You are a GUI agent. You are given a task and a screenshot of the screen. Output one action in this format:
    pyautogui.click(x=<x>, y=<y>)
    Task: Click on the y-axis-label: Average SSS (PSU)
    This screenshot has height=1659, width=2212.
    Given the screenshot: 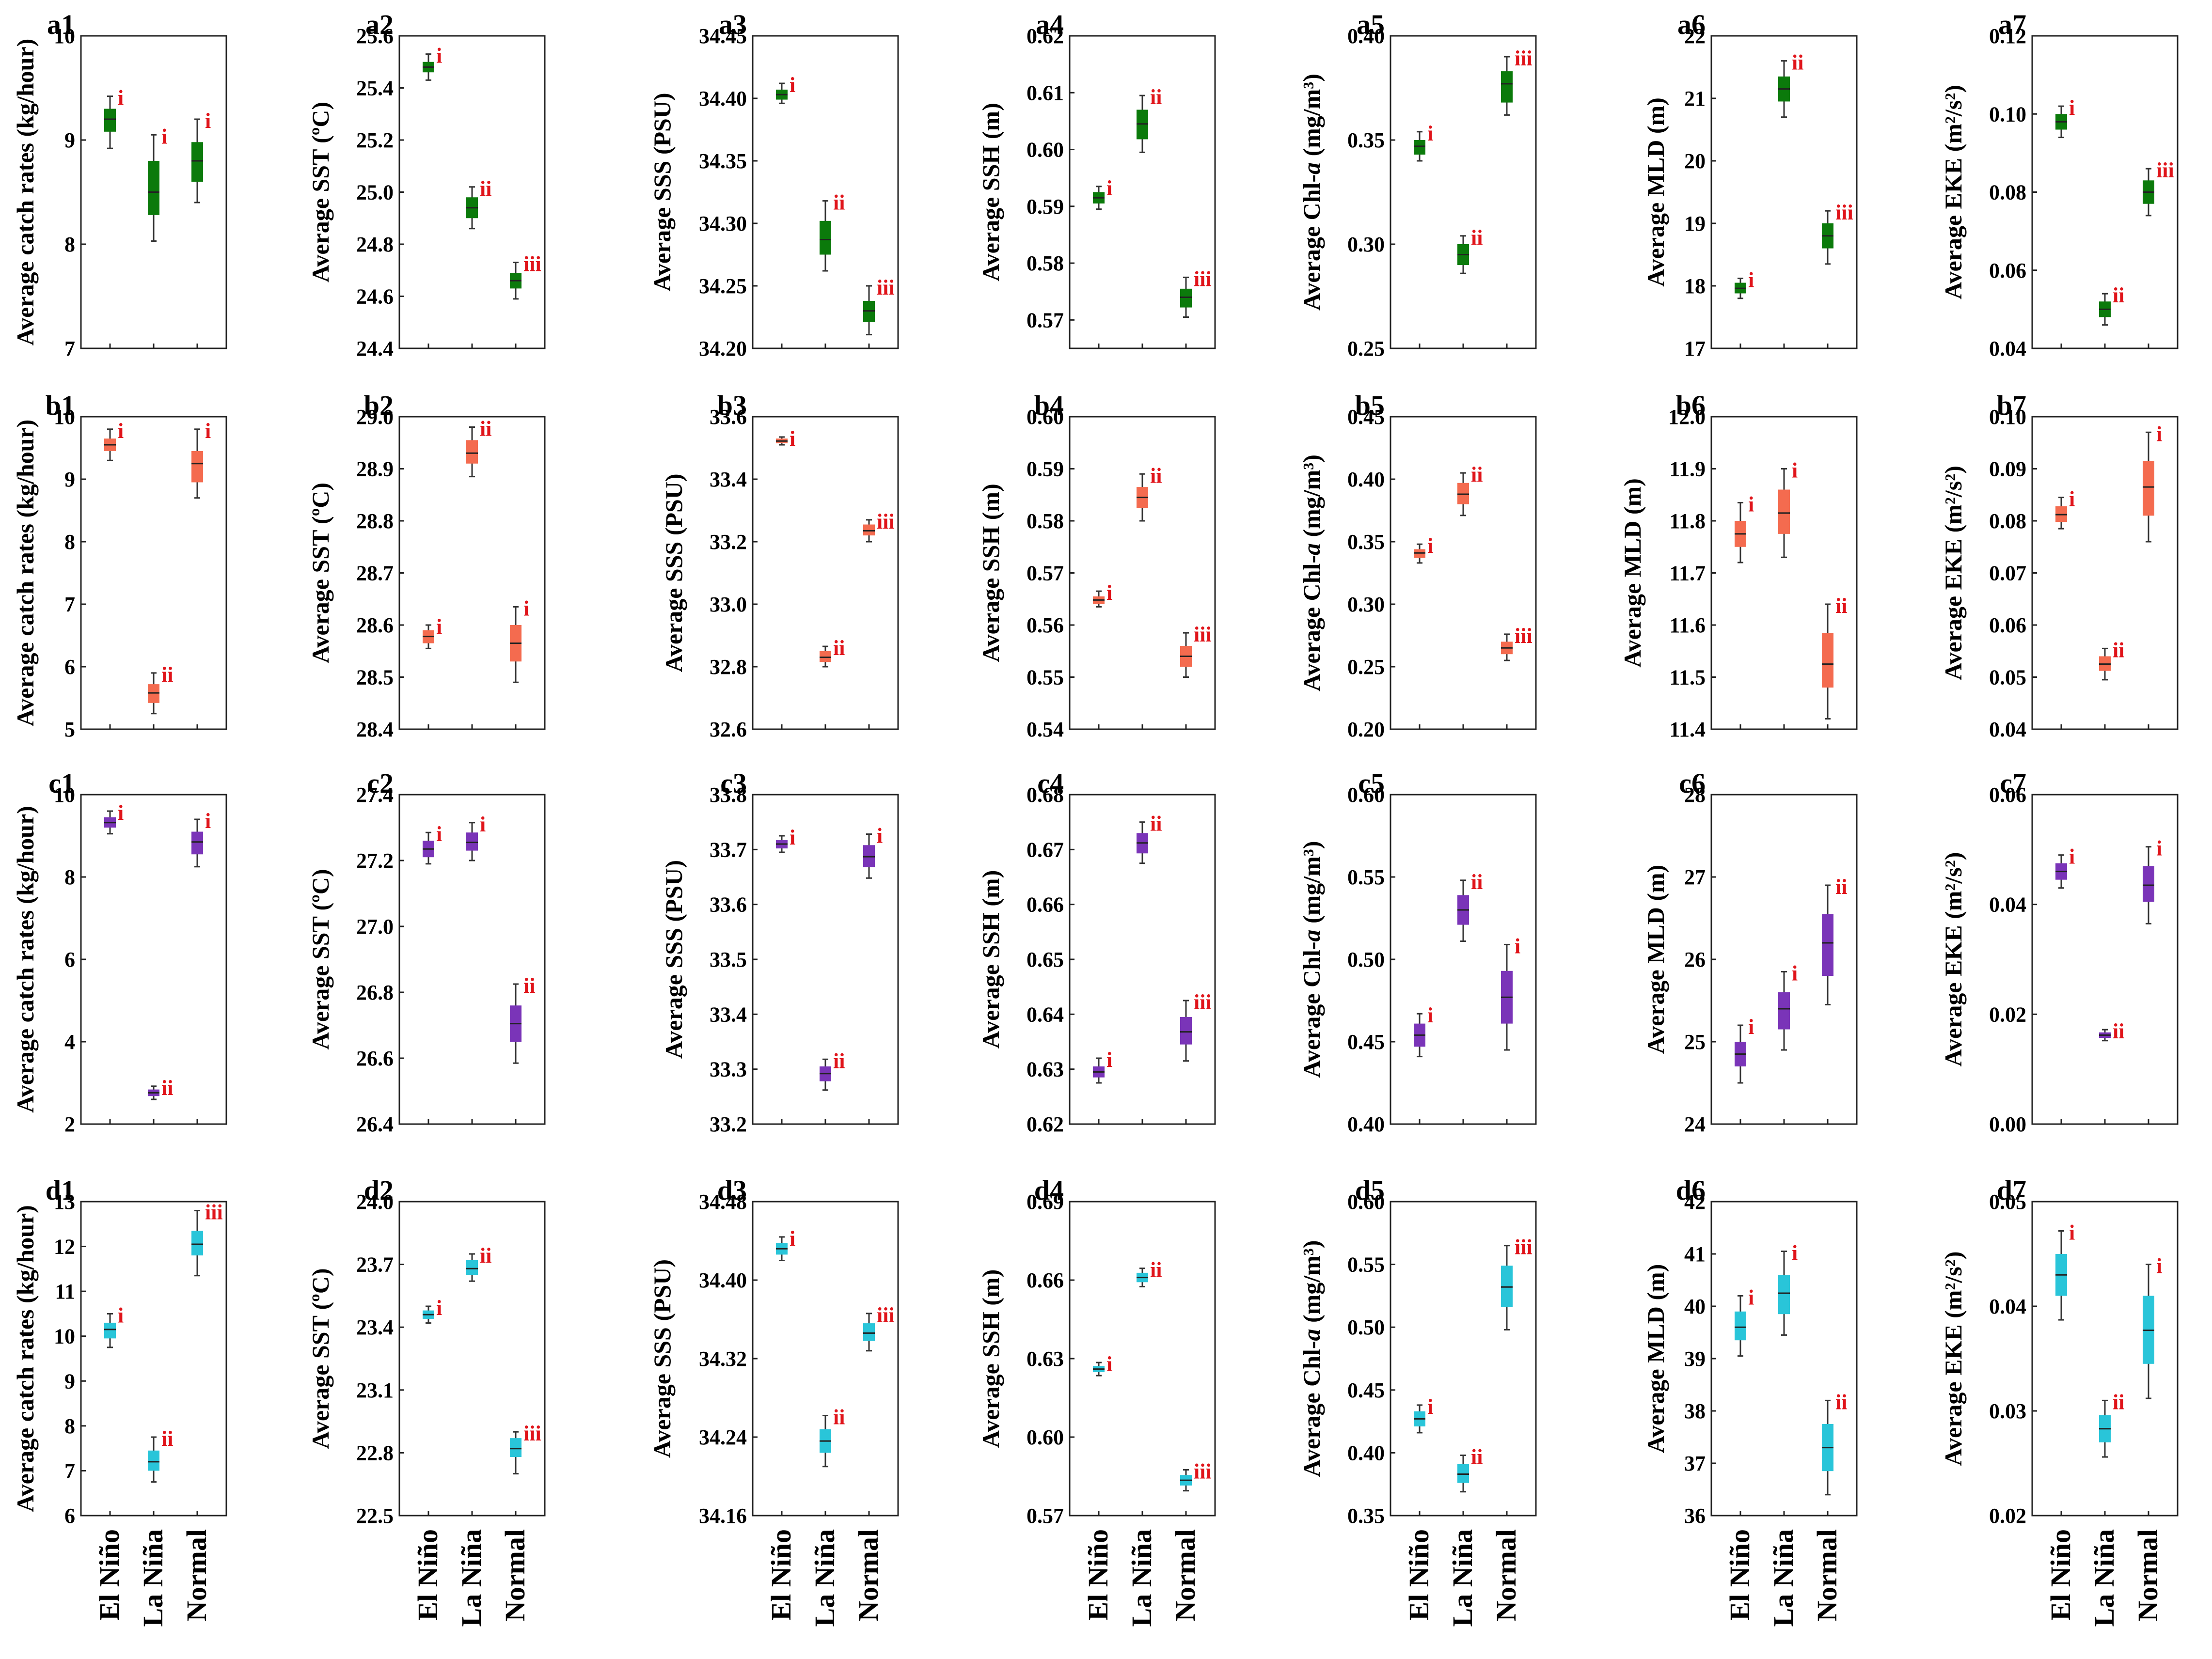 What is the action you would take?
    pyautogui.click(x=662, y=192)
    